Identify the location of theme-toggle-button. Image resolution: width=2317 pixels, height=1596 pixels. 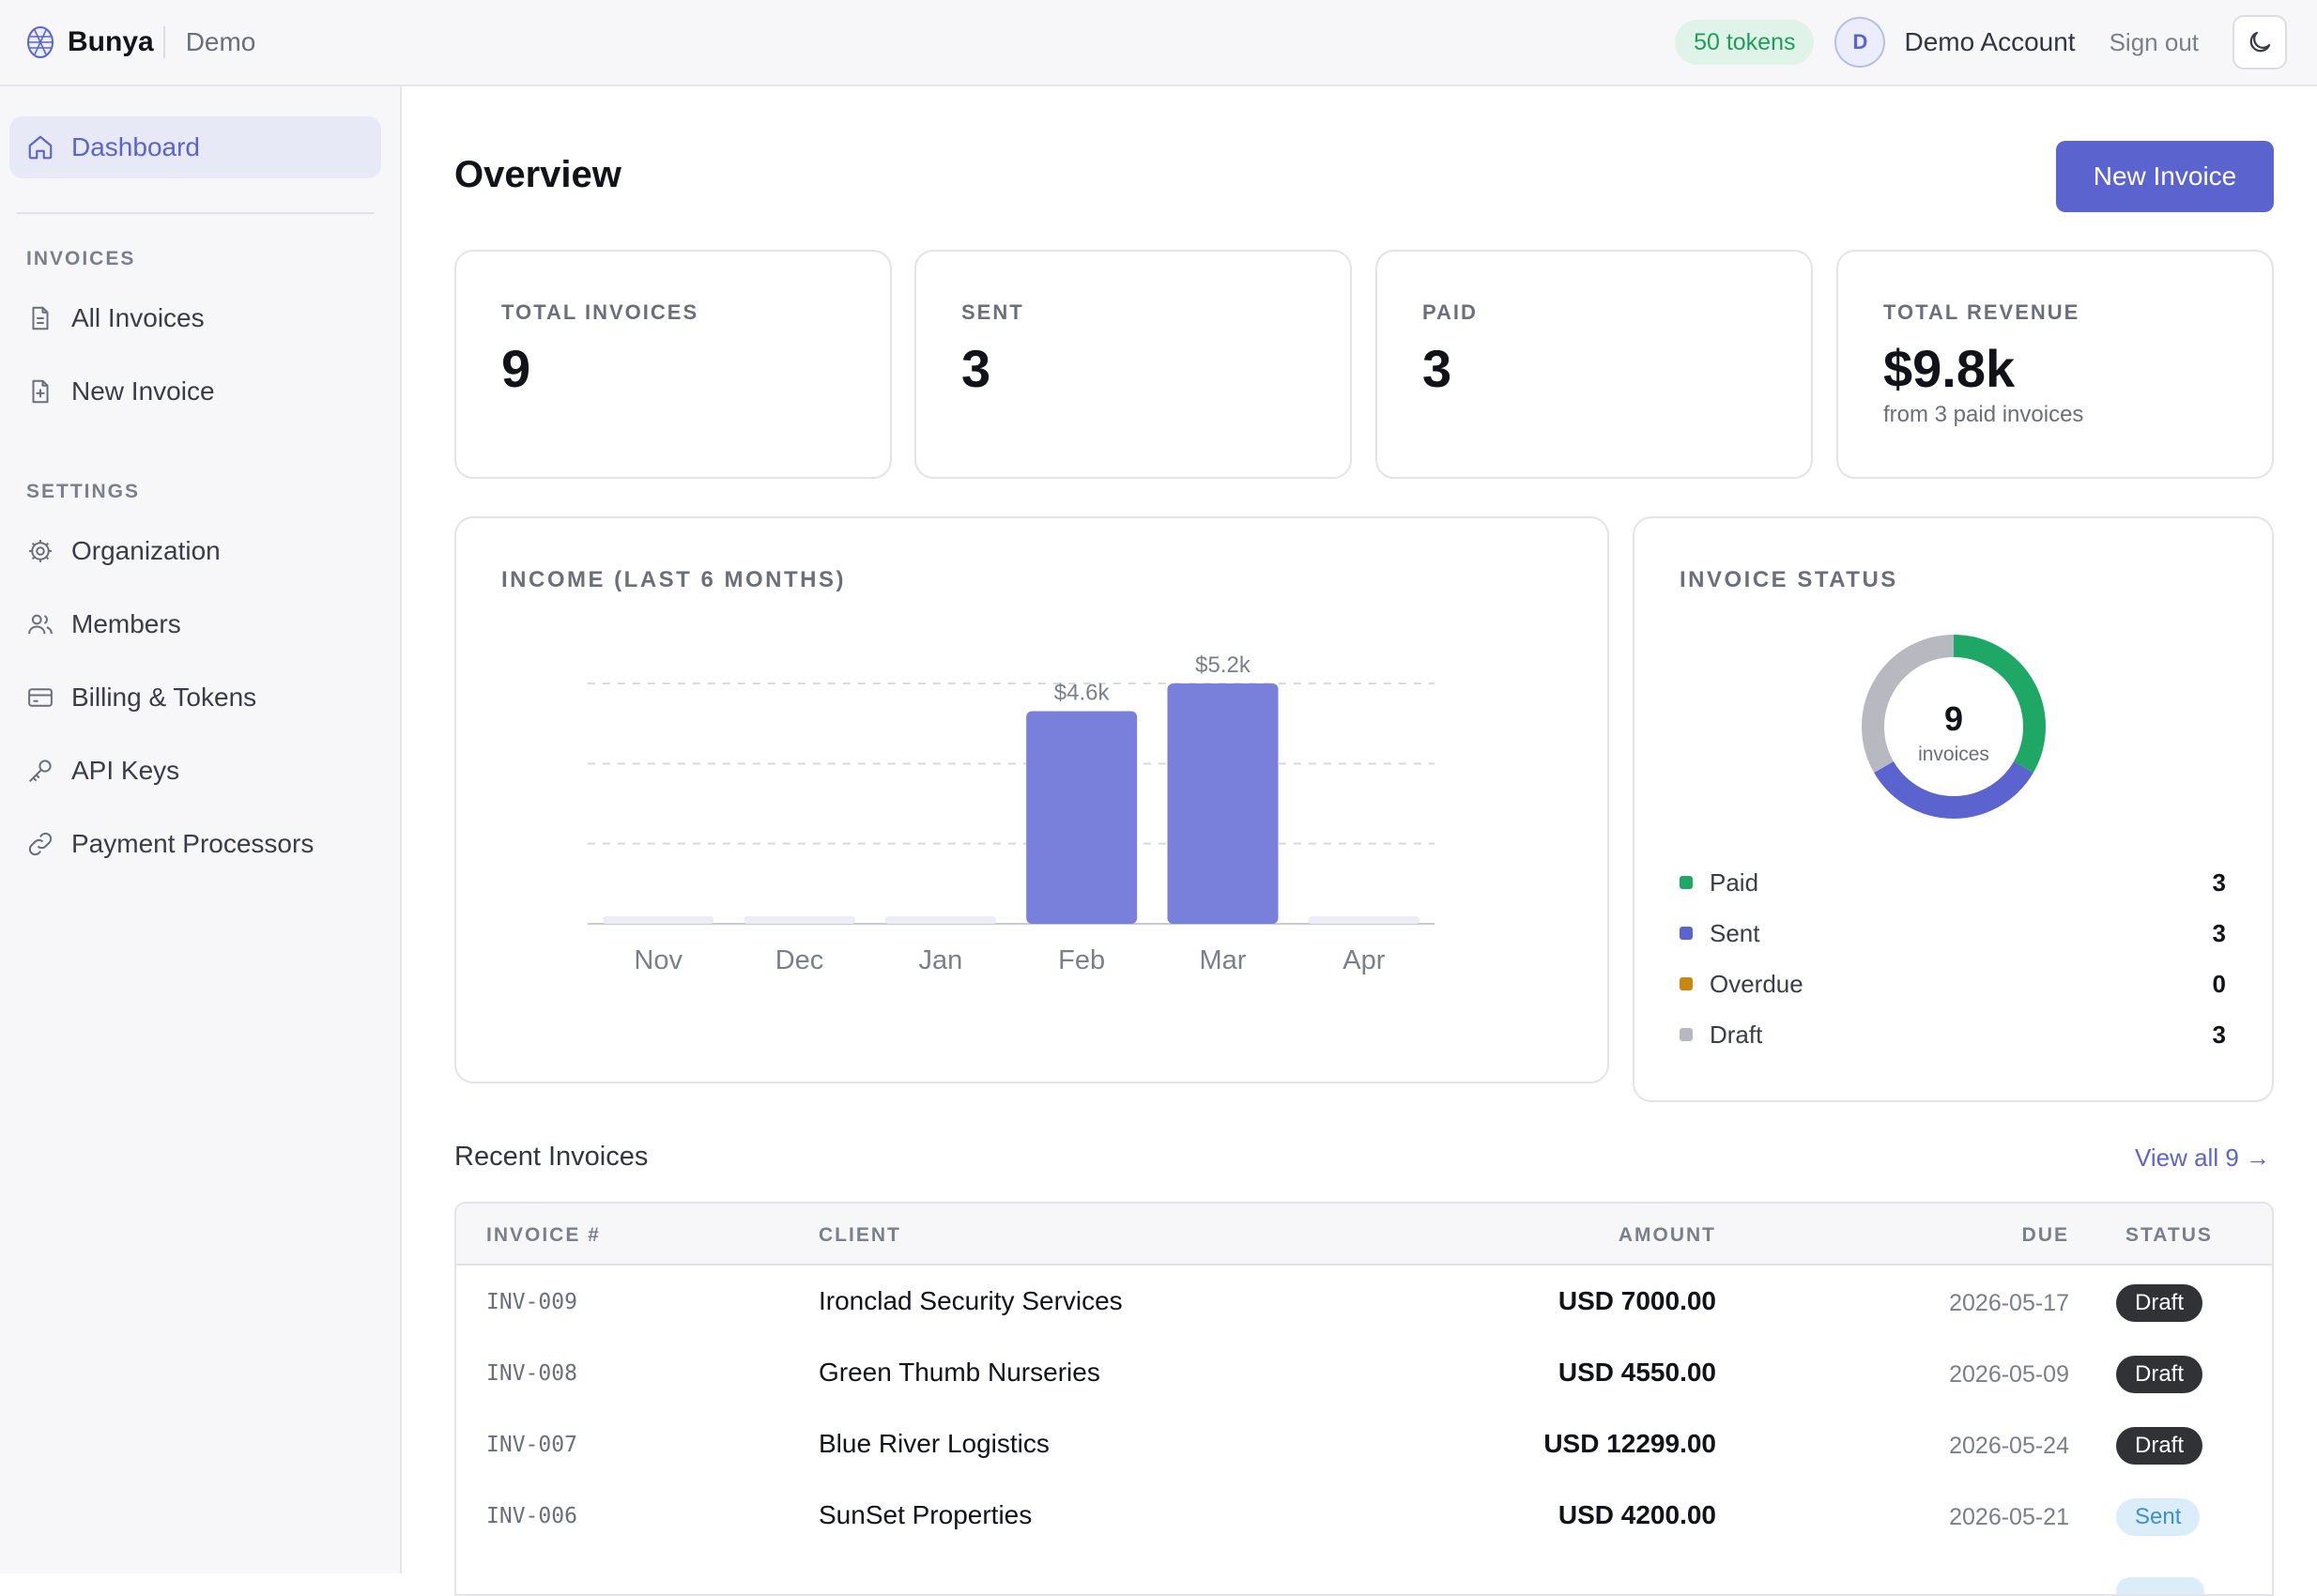
(2260, 42).